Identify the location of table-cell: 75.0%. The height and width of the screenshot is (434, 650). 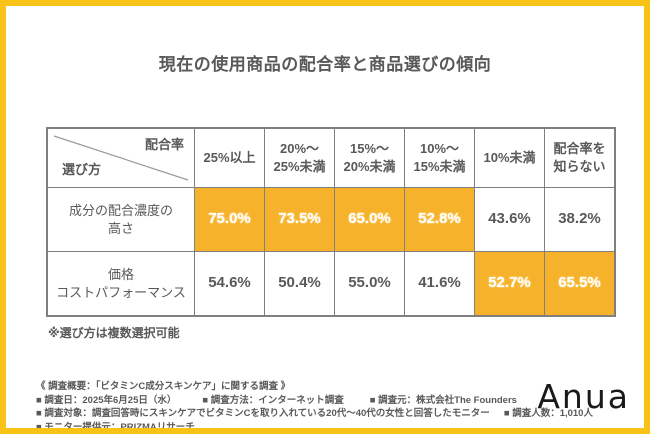
(229, 219).